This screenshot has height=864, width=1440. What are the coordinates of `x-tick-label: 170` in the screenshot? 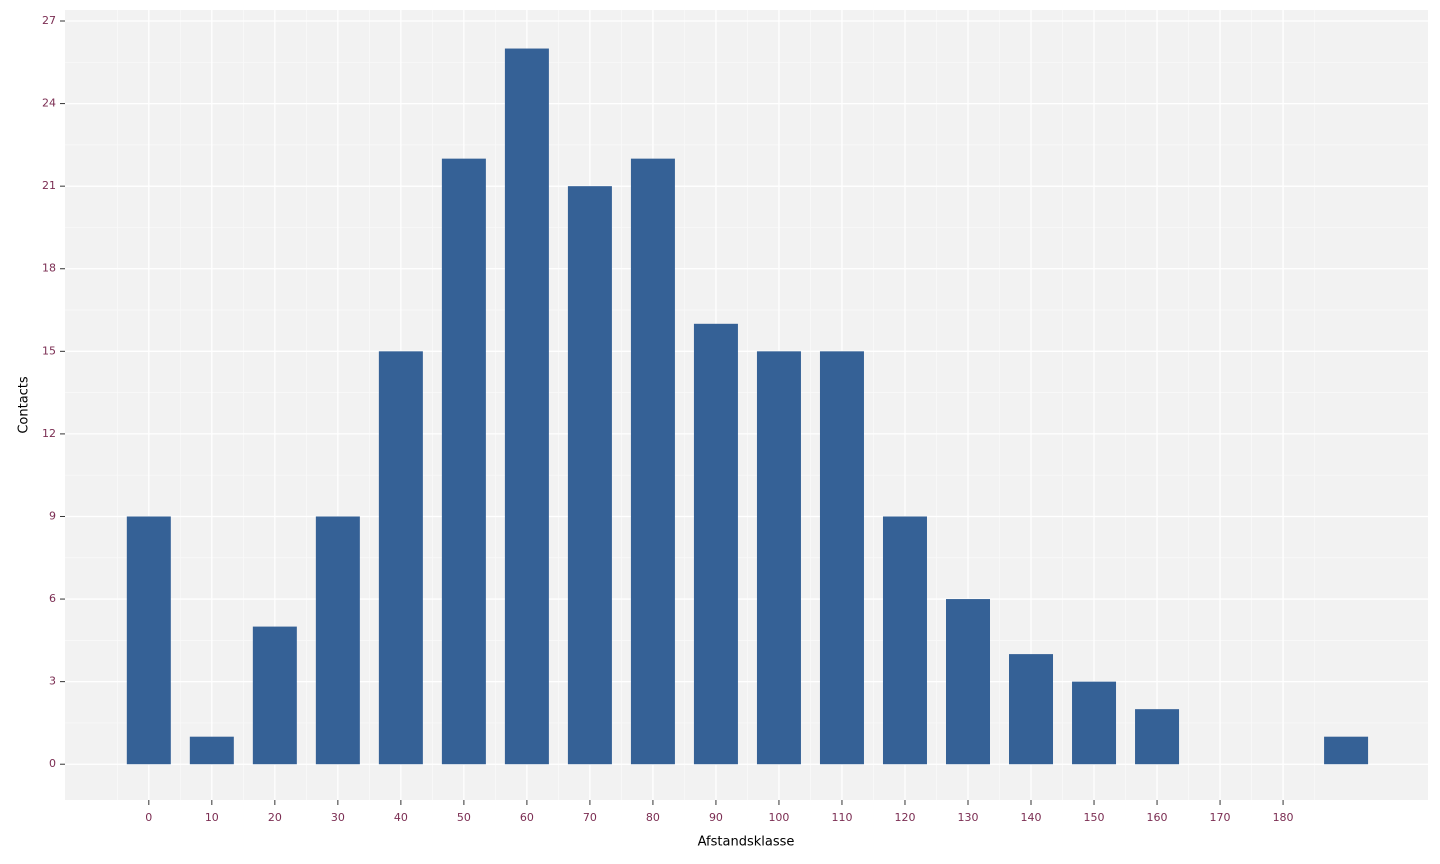 It's located at (1220, 817).